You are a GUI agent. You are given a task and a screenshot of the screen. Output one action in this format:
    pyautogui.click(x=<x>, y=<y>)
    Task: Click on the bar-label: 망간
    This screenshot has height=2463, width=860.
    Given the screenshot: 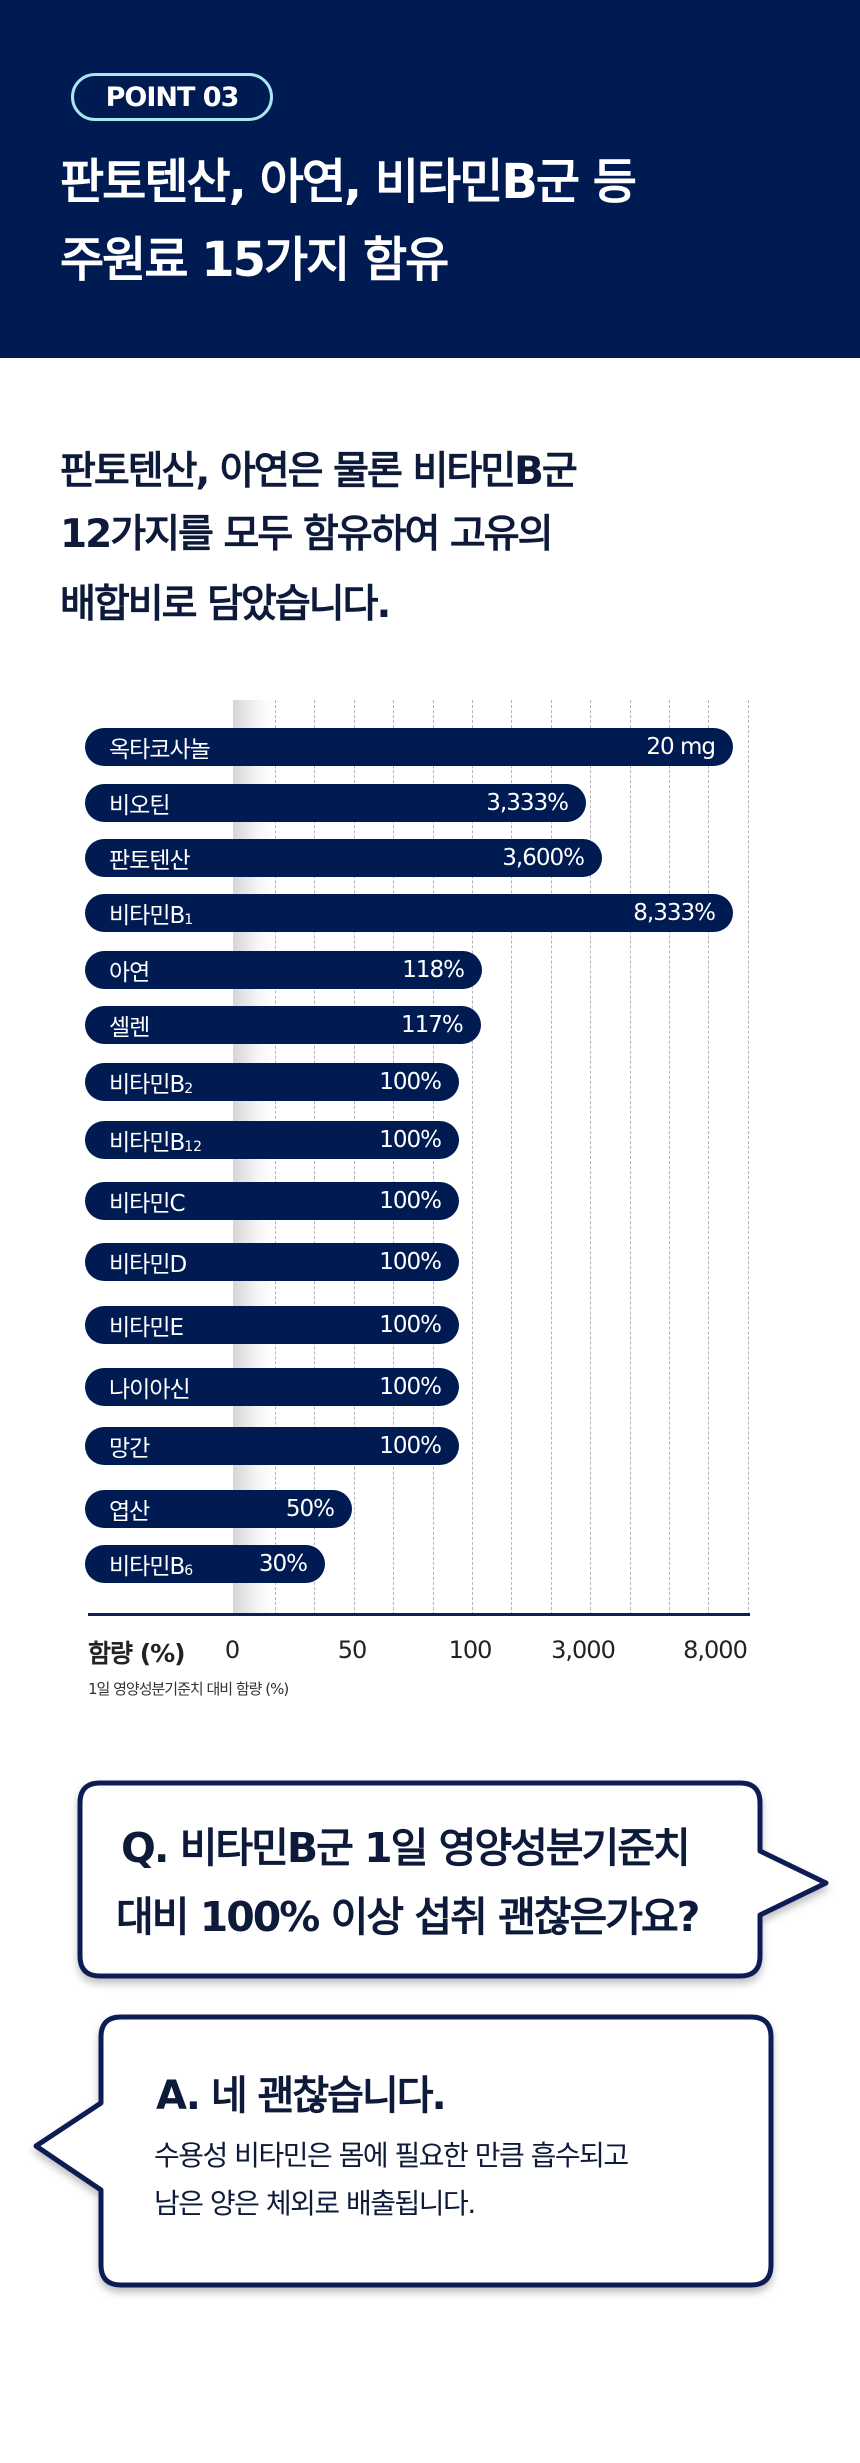 What is the action you would take?
    pyautogui.click(x=129, y=1446)
    